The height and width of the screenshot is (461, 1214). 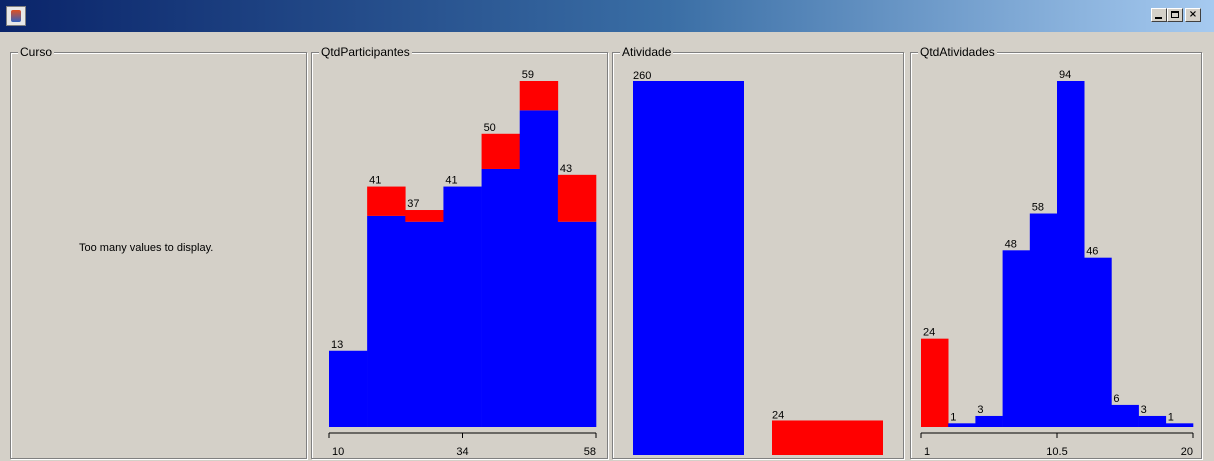 I want to click on qtdparticipantes-panel-title: QtdParticipantes, so click(x=365, y=52).